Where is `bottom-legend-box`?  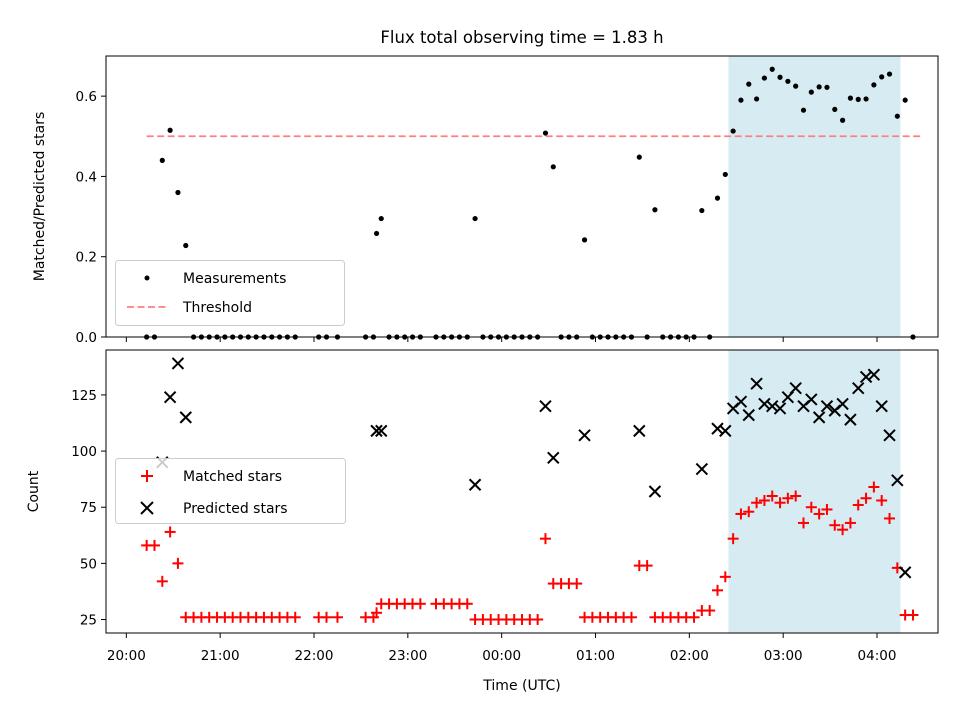
bottom-legend-box is located at coordinates (230, 491).